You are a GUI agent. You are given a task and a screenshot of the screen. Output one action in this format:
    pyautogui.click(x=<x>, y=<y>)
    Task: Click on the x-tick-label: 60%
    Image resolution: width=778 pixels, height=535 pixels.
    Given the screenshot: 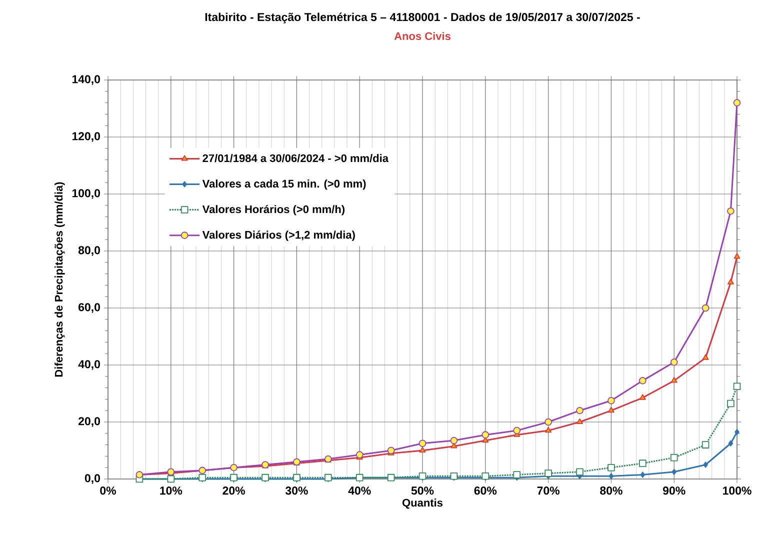 What is the action you would take?
    pyautogui.click(x=485, y=490)
    